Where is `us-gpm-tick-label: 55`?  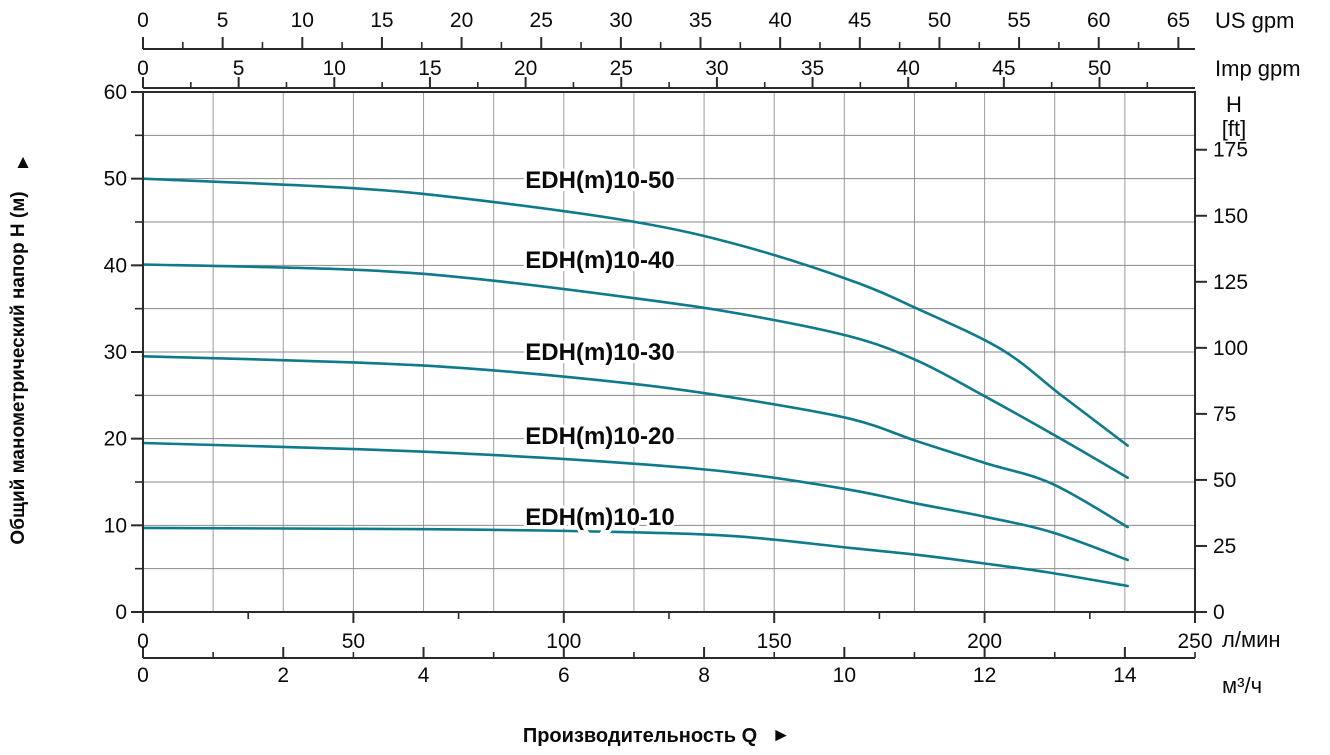
us-gpm-tick-label: 55 is located at coordinates (1018, 20).